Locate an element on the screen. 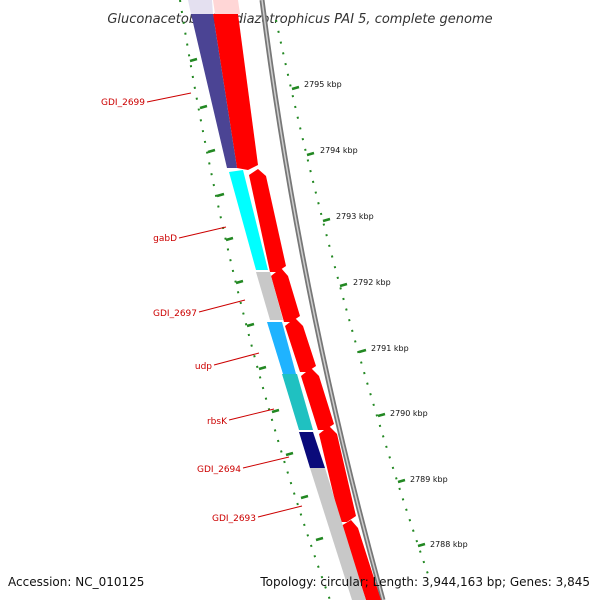 This screenshot has height=600, width=600. top-fade is located at coordinates (214, 7).